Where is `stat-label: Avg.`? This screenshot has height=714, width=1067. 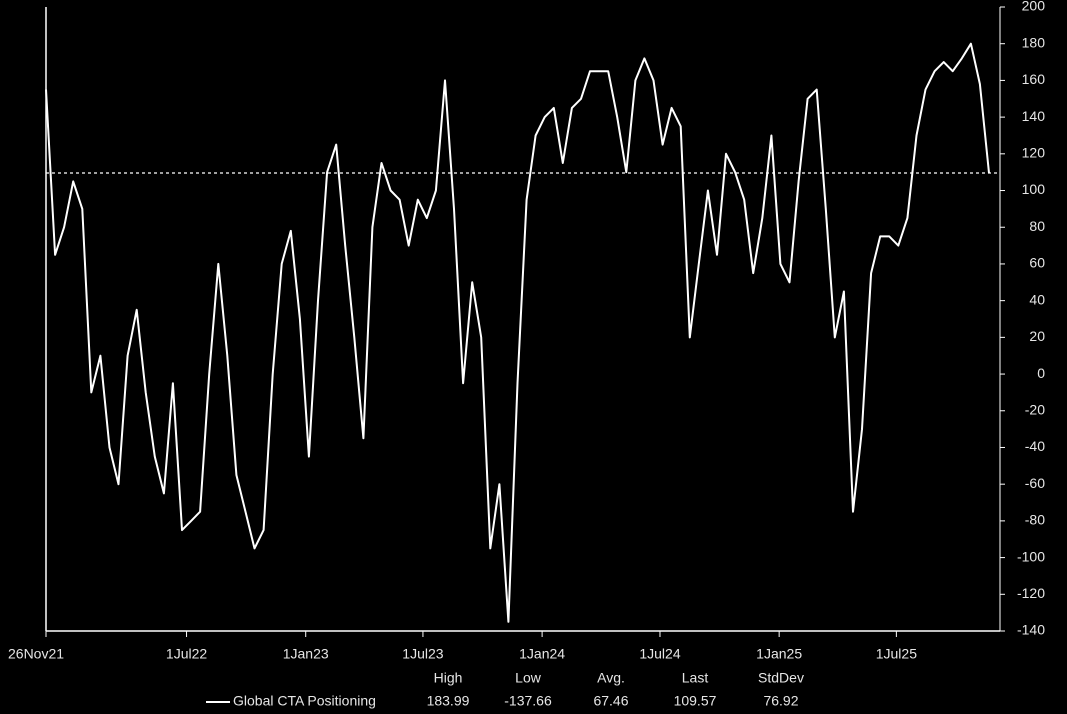 stat-label: Avg. is located at coordinates (611, 678).